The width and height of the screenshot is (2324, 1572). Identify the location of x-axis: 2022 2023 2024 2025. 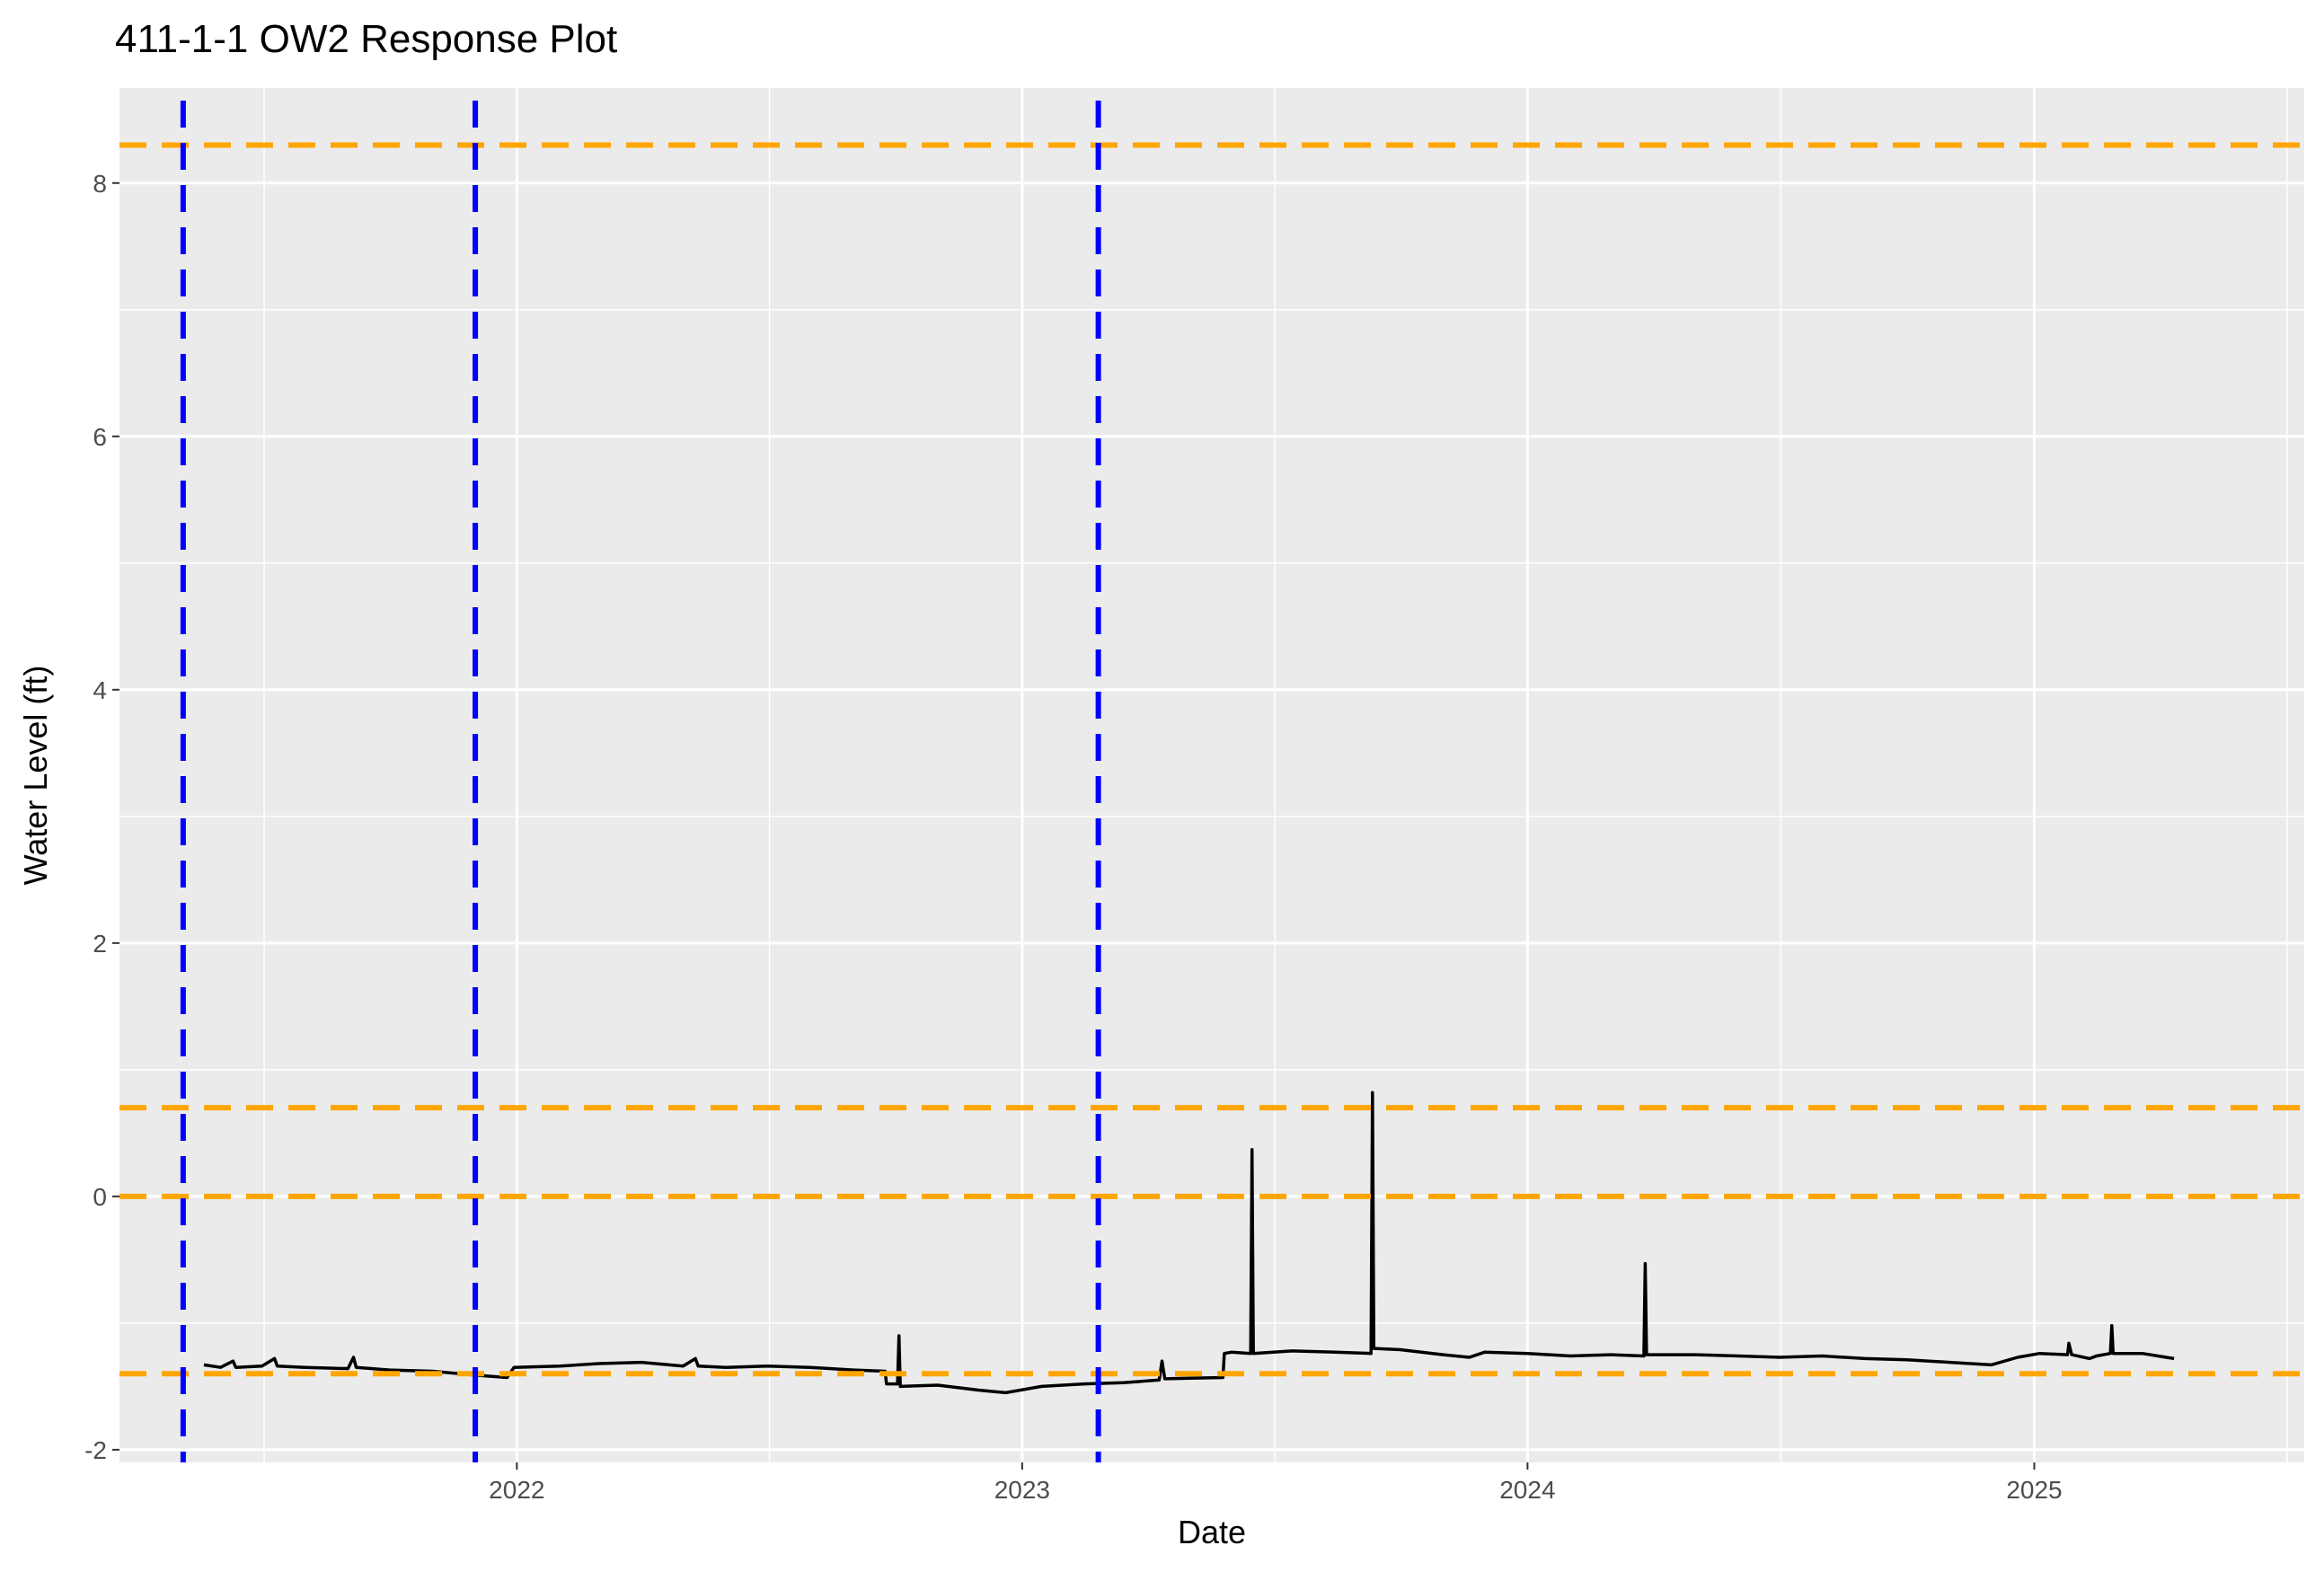
(1276, 1483).